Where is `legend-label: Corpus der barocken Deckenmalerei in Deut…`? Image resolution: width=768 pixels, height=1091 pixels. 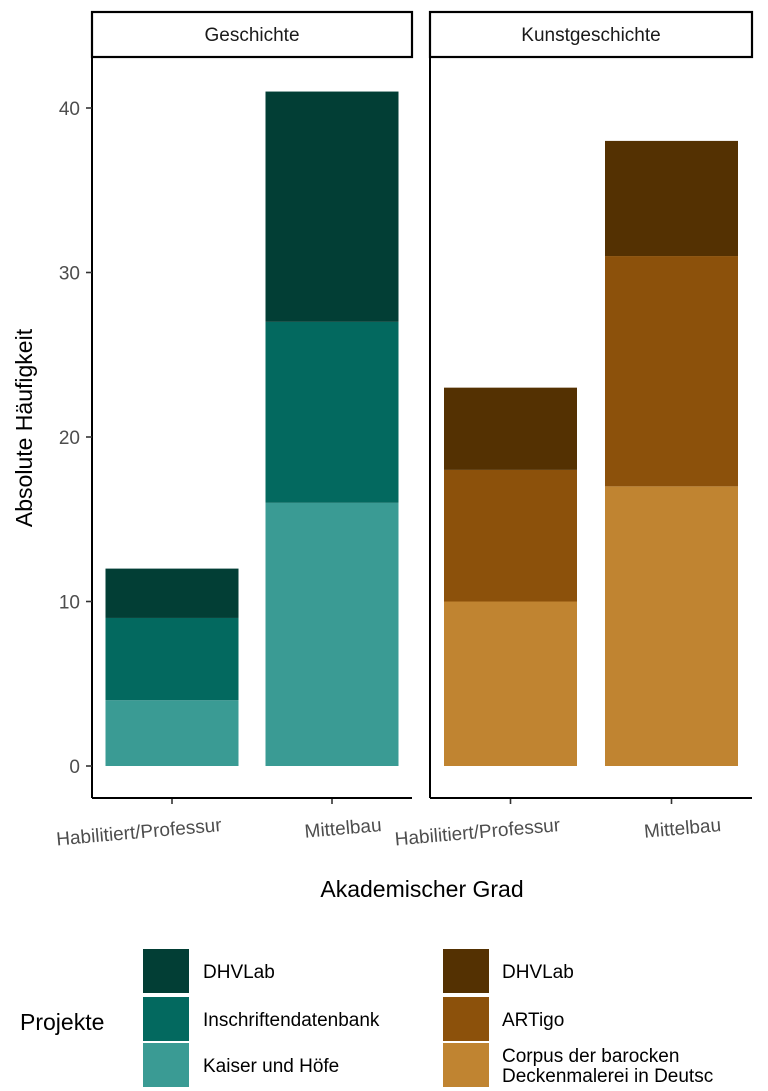
legend-label: Corpus der barocken Deckenmalerei in Deut… is located at coordinates (607, 1066).